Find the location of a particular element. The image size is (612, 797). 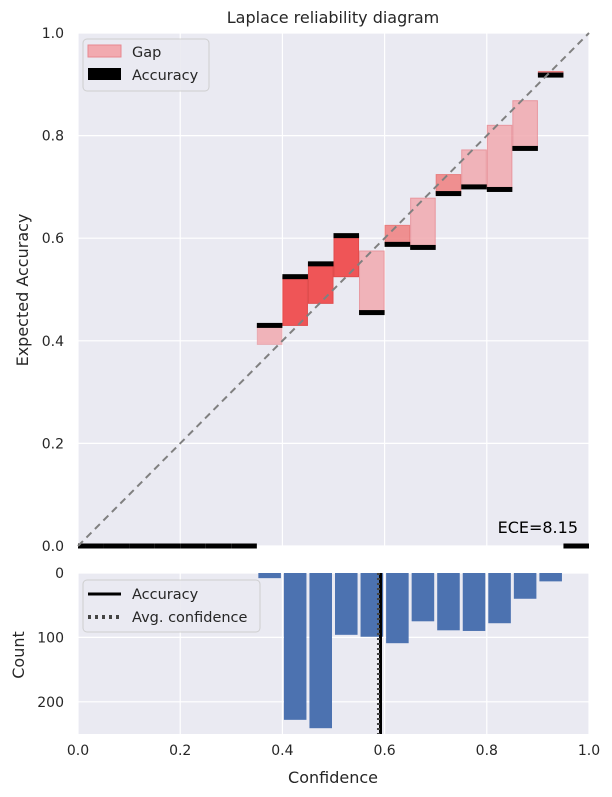

count-axis-ticks: 0 100 200 is located at coordinates (50, 638).